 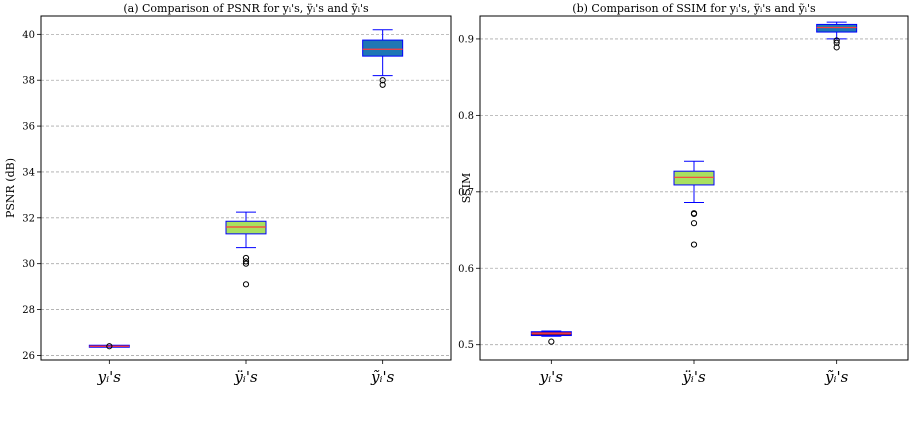 What do you see at coordinates (466, 116) in the screenshot?
I see `y-tick-label: 0.8` at bounding box center [466, 116].